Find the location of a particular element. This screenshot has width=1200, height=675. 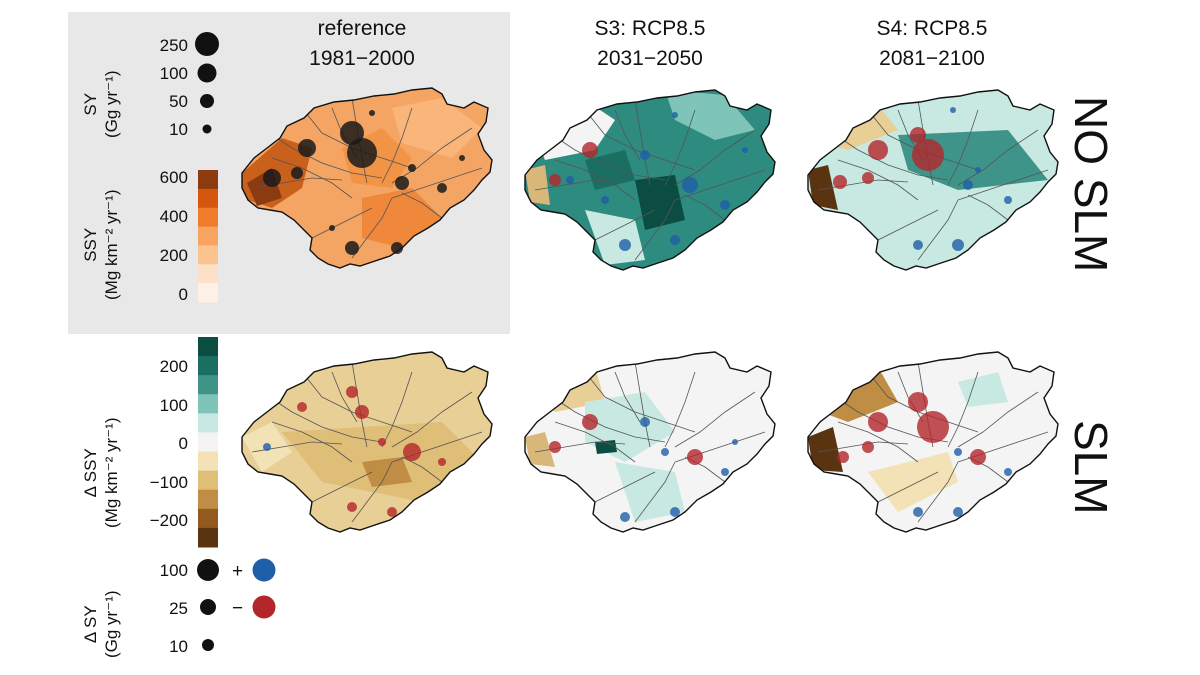

panel-title-s3: S3: RCP8.5 2031−2050 is located at coordinates (650, 43).